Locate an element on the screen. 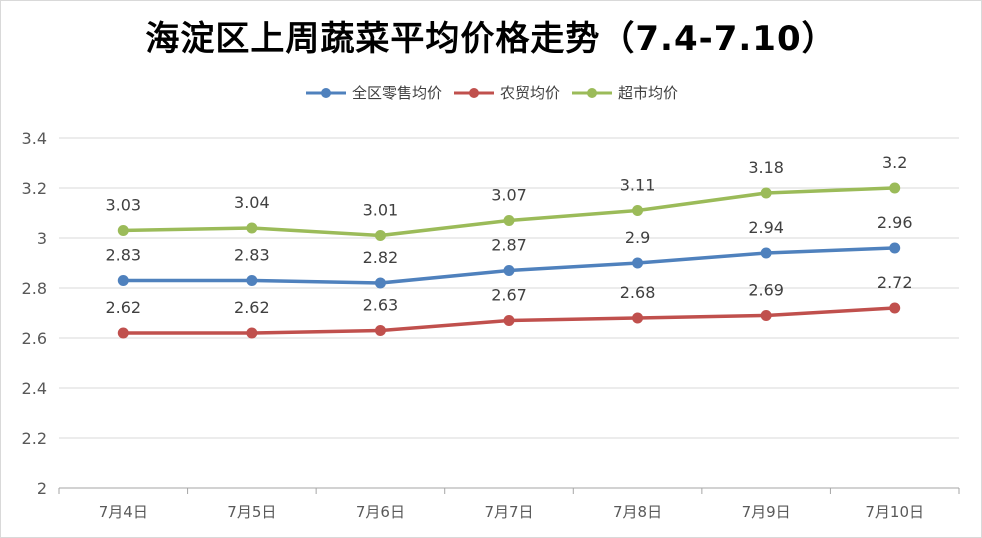  y-tick-label: 2.8 is located at coordinates (34, 288).